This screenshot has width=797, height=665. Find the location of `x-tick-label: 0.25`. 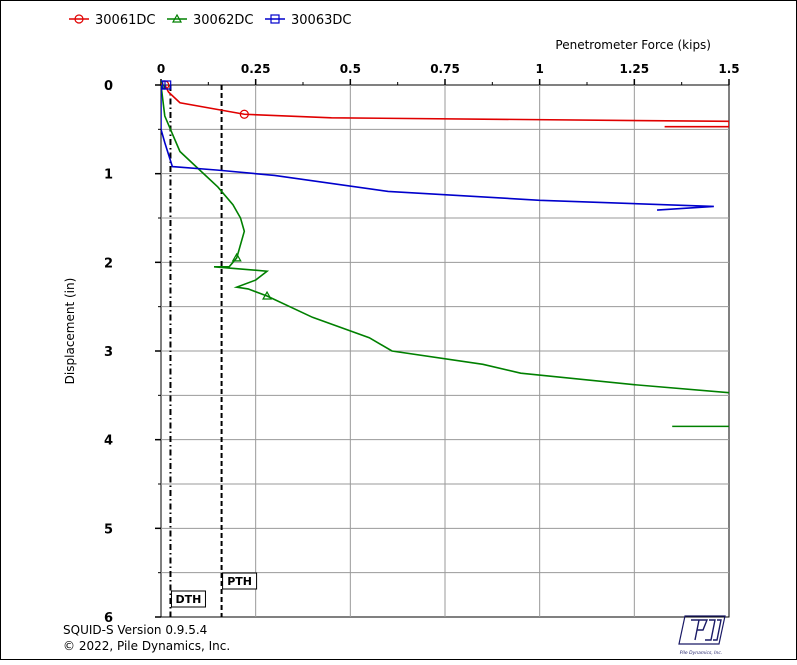

x-tick-label: 0.25 is located at coordinates (256, 69).